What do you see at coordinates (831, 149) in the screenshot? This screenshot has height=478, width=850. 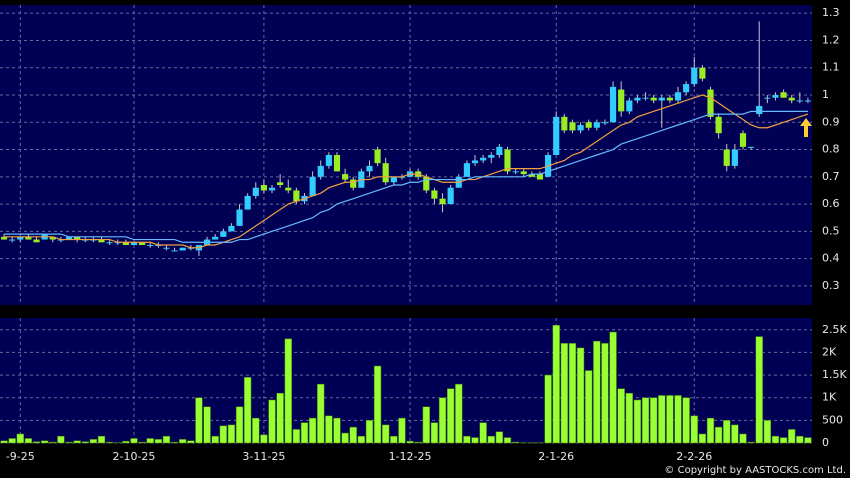 I see `y-tick-label: 0.8` at bounding box center [831, 149].